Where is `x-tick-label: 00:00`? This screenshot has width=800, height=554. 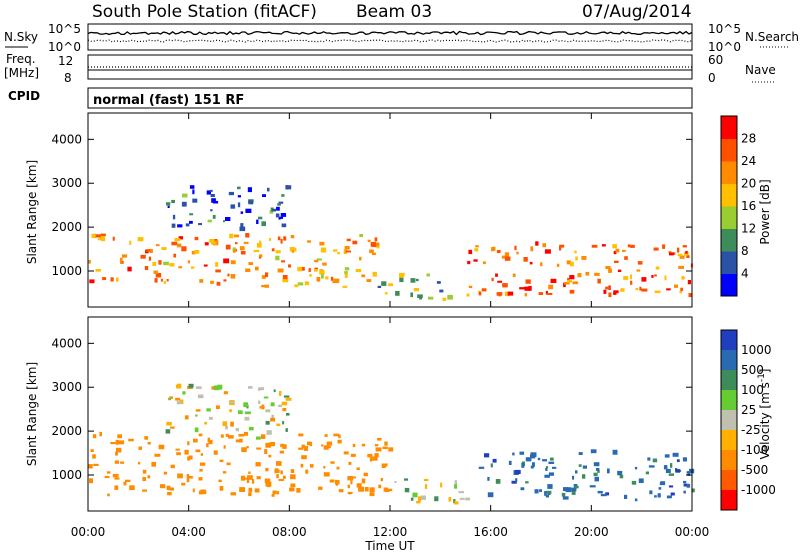
x-tick-label: 00:00 is located at coordinates (692, 532).